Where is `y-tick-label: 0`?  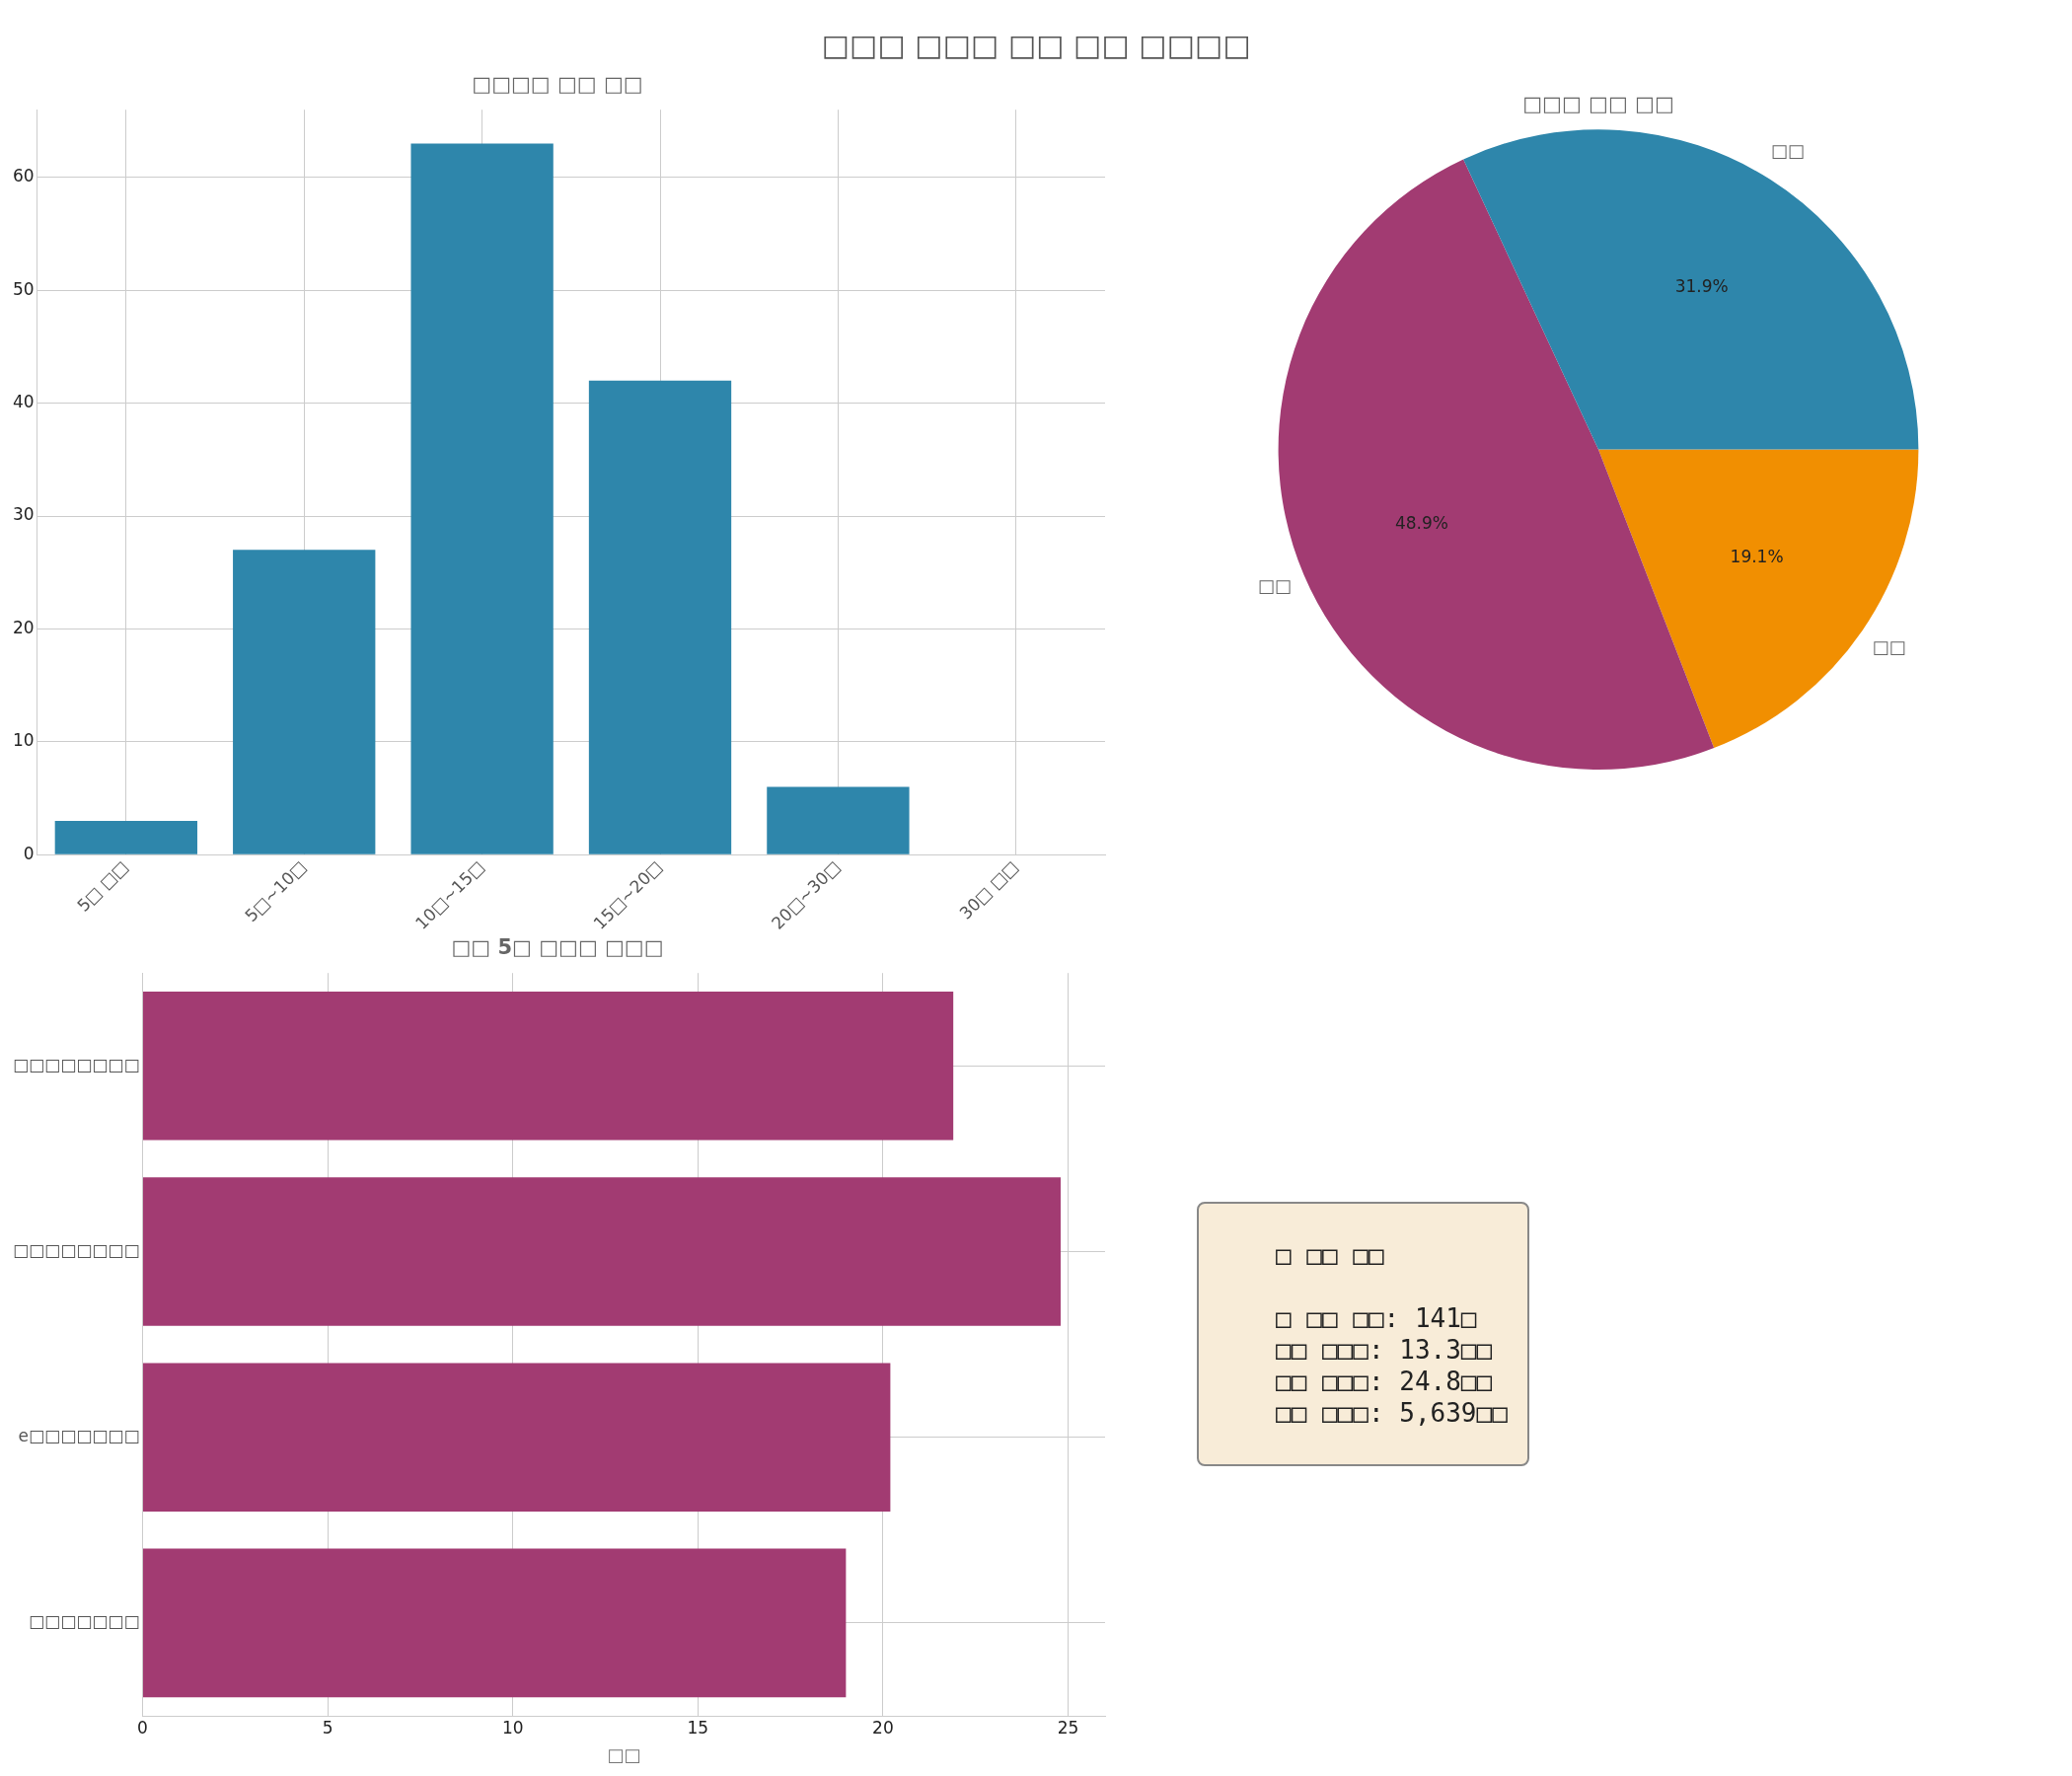 y-tick-label: 0 is located at coordinates (29, 853).